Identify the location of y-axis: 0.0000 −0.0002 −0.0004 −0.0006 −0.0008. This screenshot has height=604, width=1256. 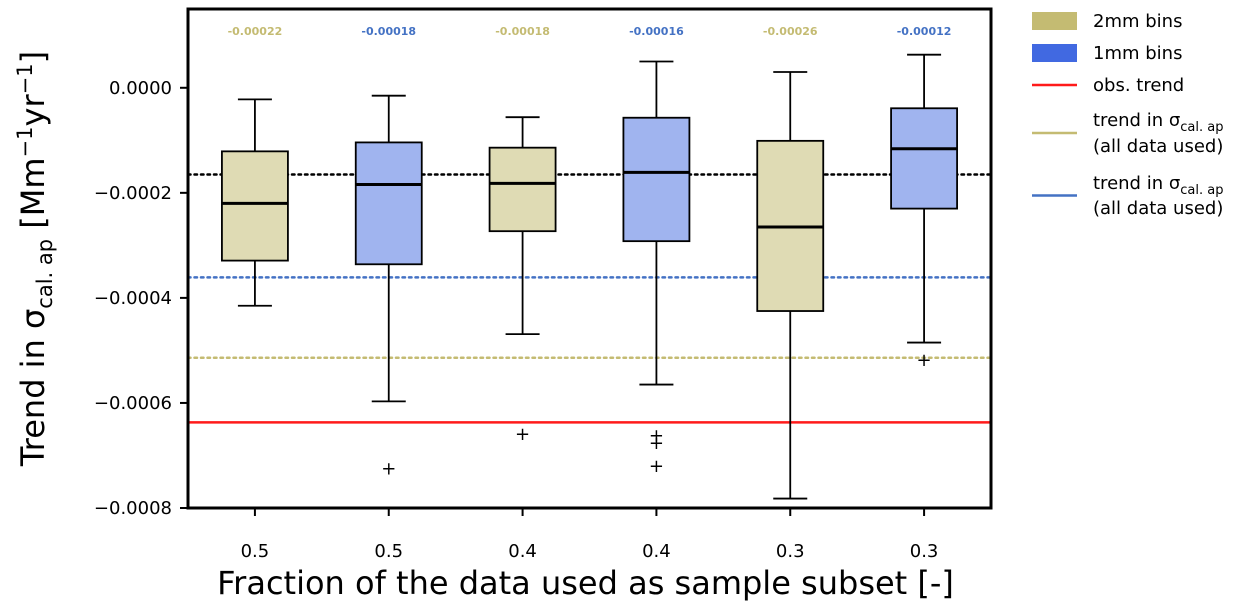
(141, 298).